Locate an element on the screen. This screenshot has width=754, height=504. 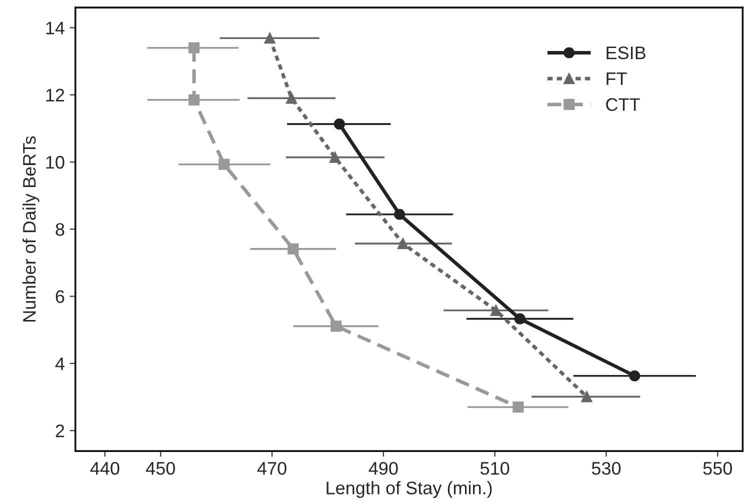
x-tick-label: 510 is located at coordinates (495, 468).